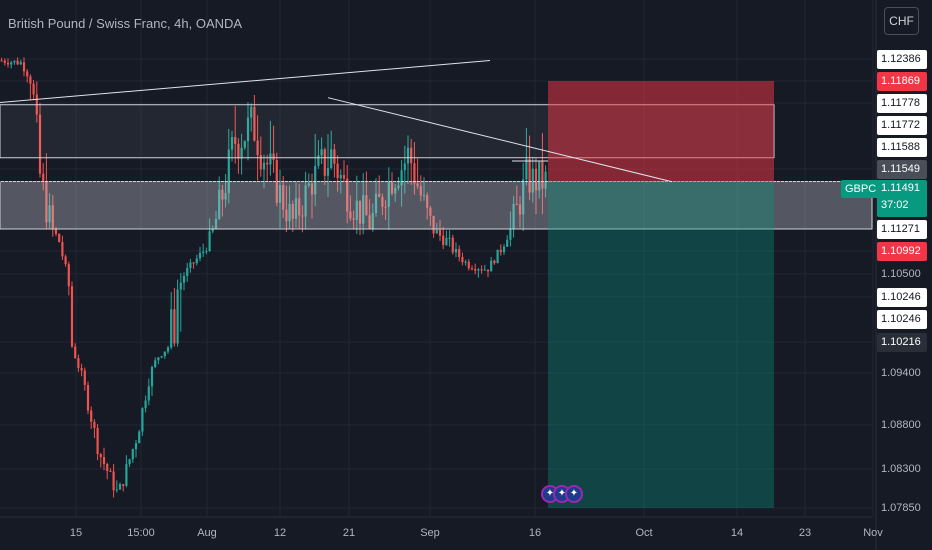 The height and width of the screenshot is (550, 932). Describe the element at coordinates (902, 229) in the screenshot. I see `price-axis-label: 1.11271` at that location.